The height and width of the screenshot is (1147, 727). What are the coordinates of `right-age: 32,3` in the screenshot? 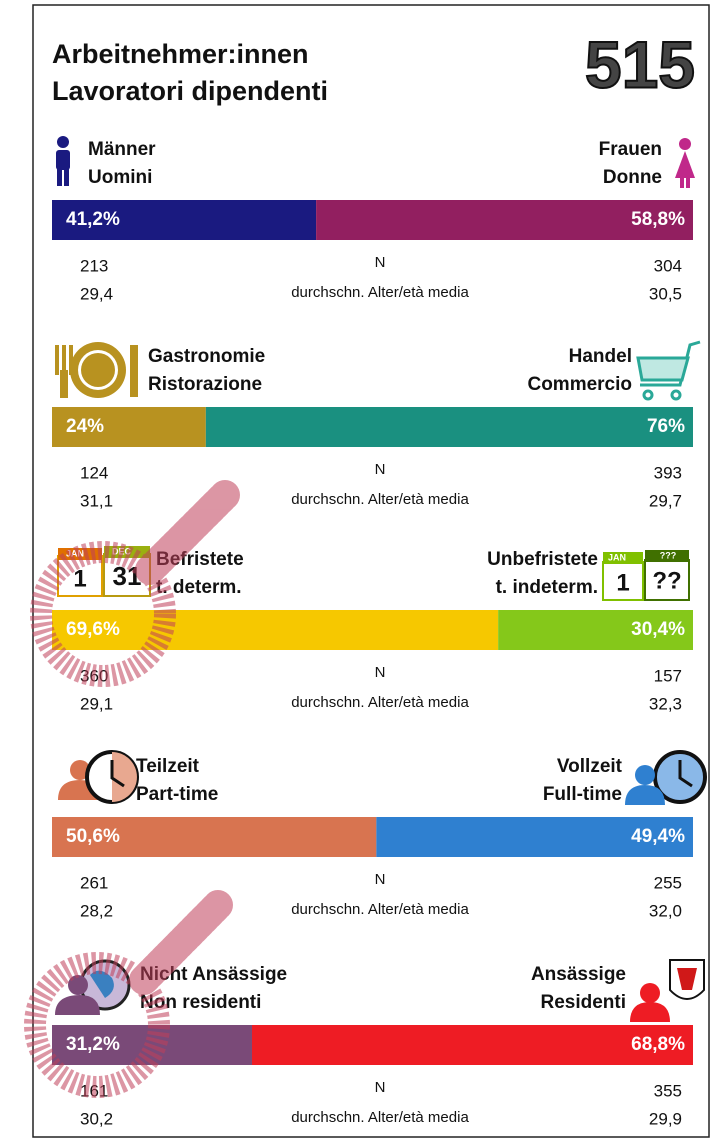 It's located at (665, 703).